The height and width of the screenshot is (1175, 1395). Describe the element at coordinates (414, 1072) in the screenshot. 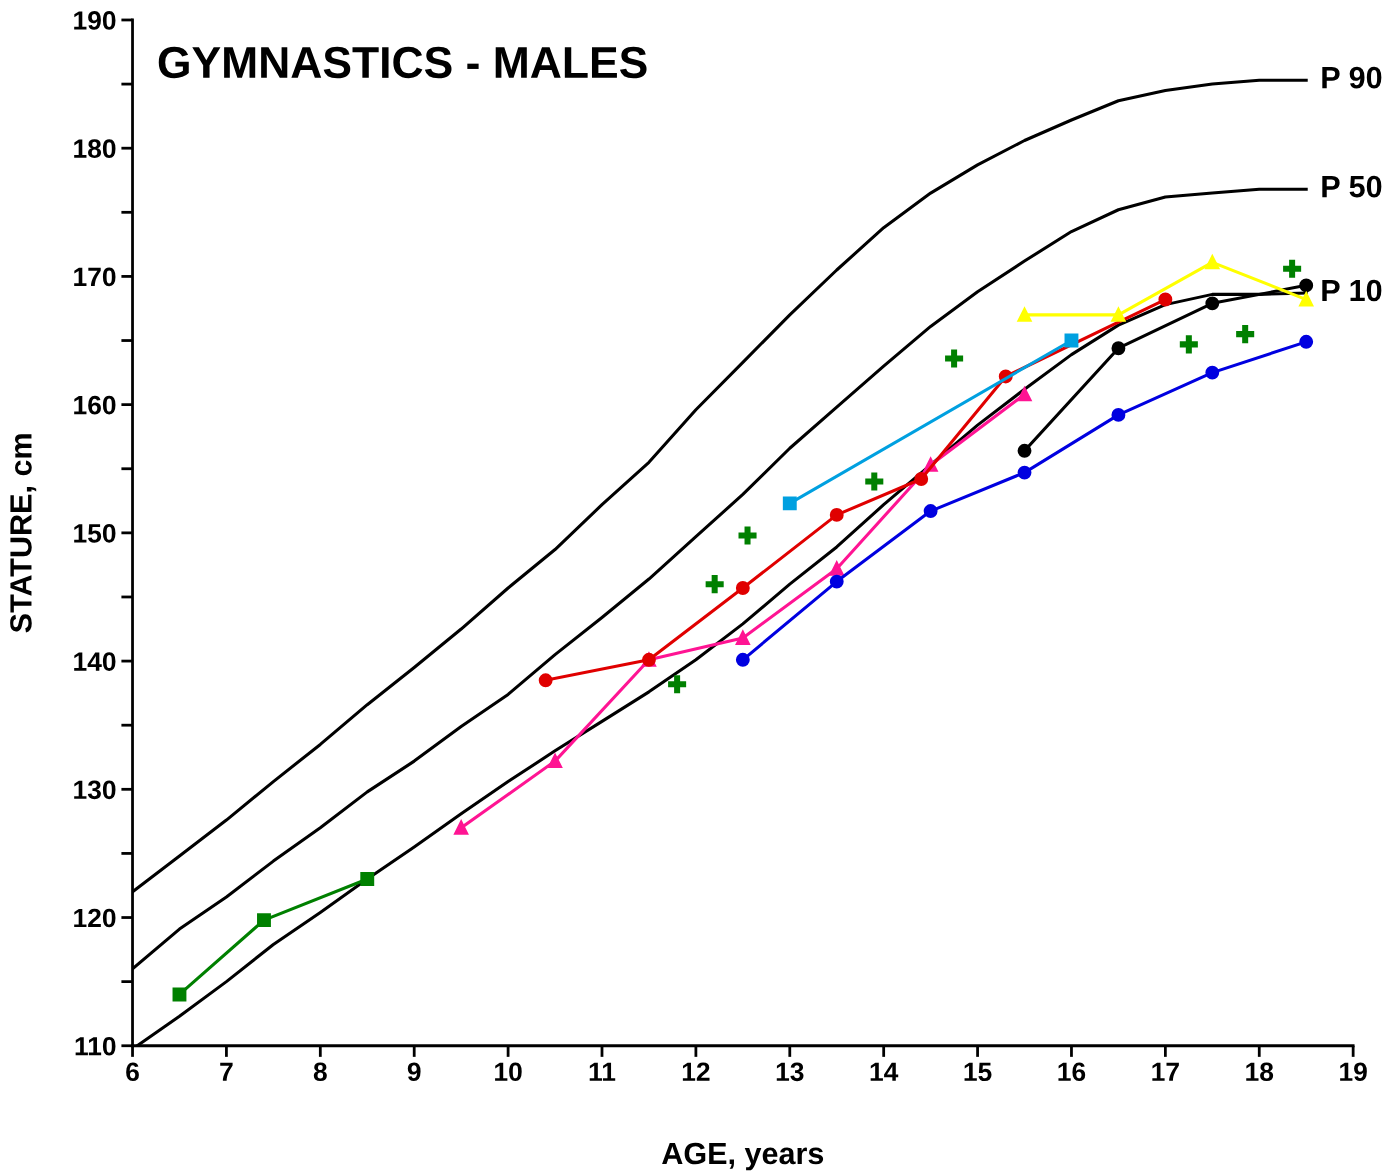

I see `x-tick-label: 9` at that location.